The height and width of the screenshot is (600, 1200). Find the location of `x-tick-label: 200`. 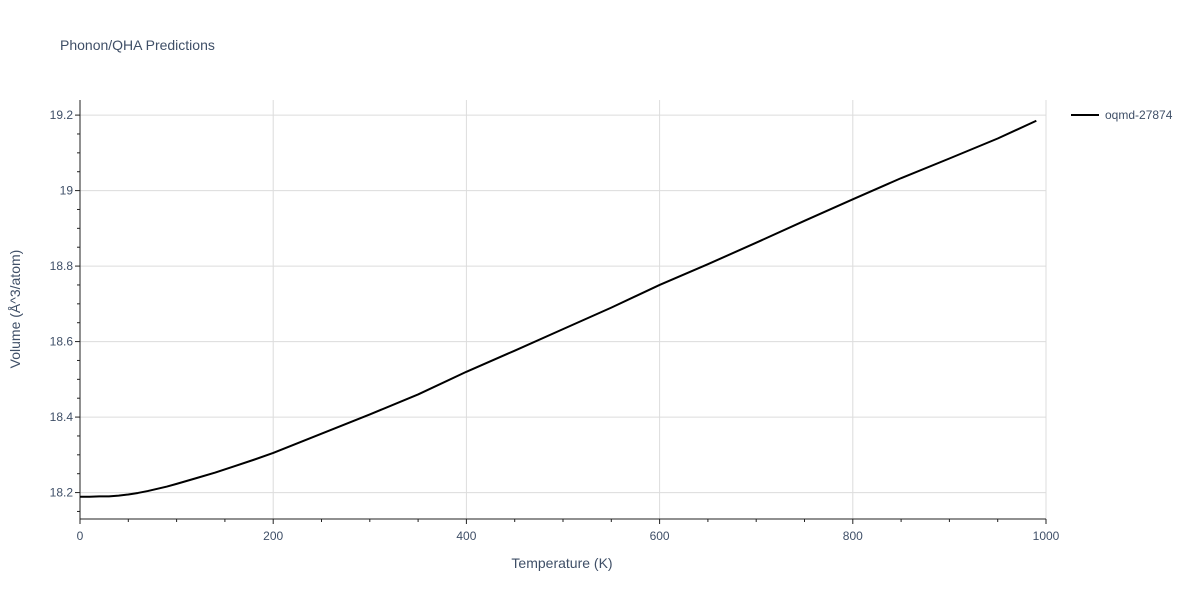

x-tick-label: 200 is located at coordinates (273, 536).